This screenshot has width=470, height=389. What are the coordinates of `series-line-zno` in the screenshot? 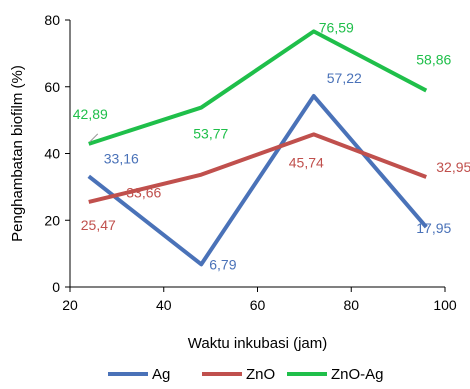 It's located at (257, 168).